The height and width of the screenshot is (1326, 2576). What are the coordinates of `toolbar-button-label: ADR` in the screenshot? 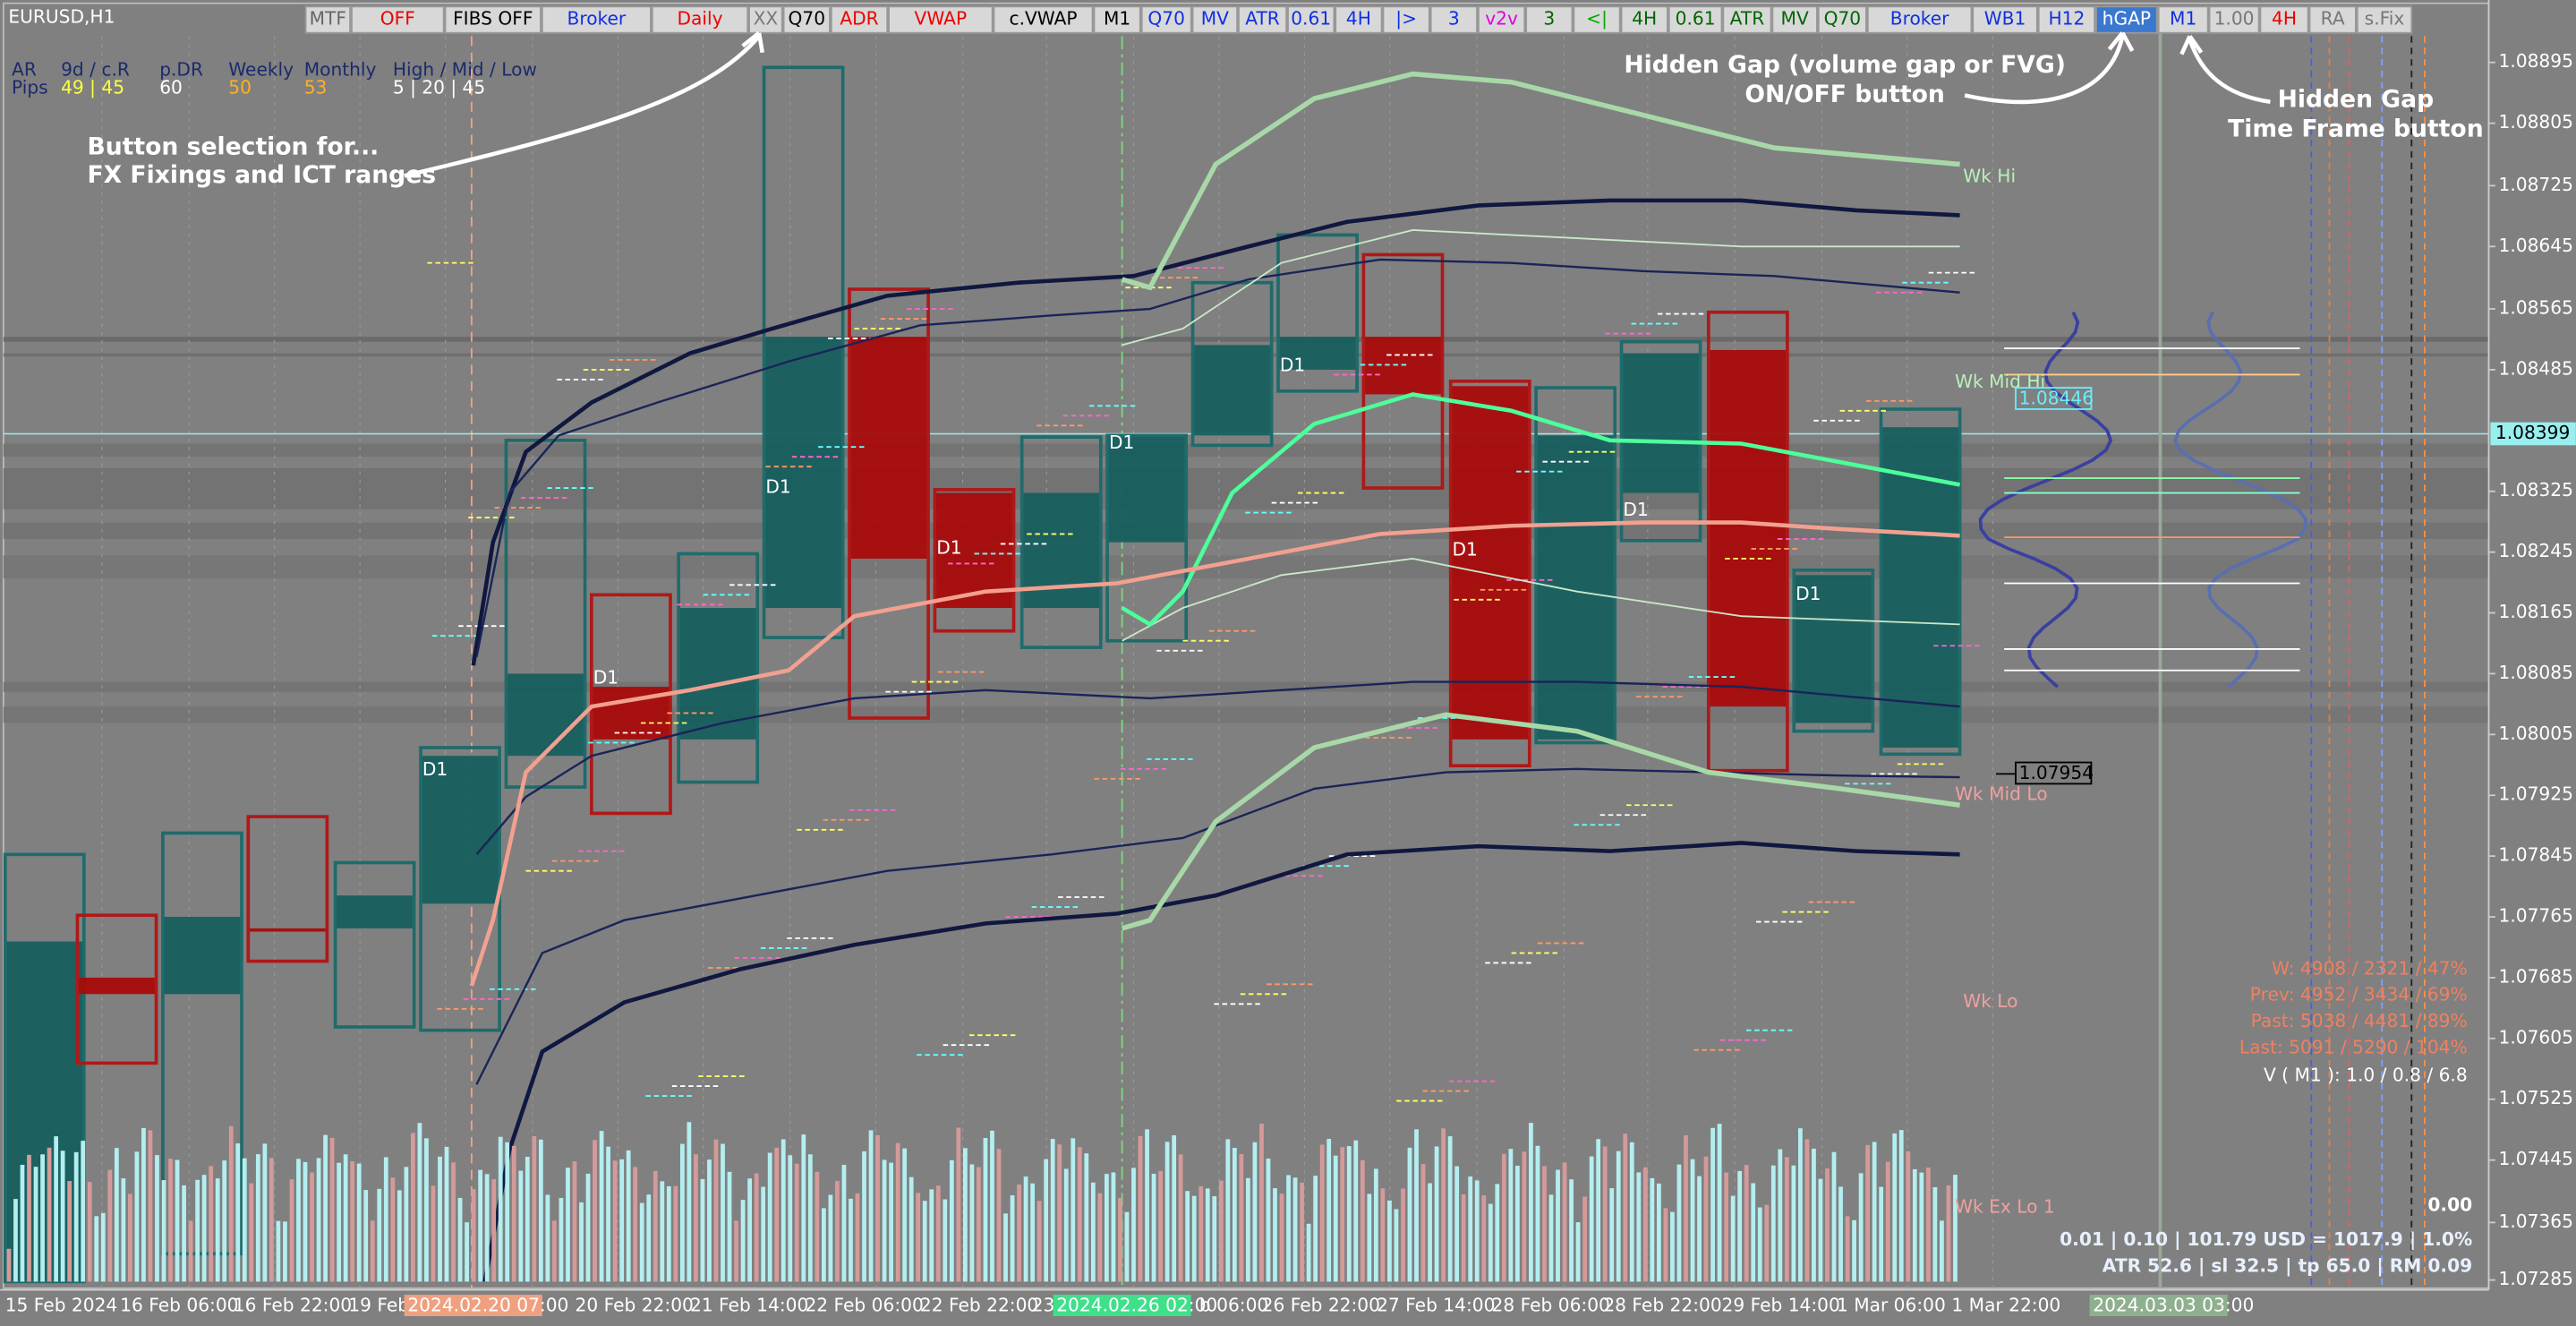 It's located at (859, 19).